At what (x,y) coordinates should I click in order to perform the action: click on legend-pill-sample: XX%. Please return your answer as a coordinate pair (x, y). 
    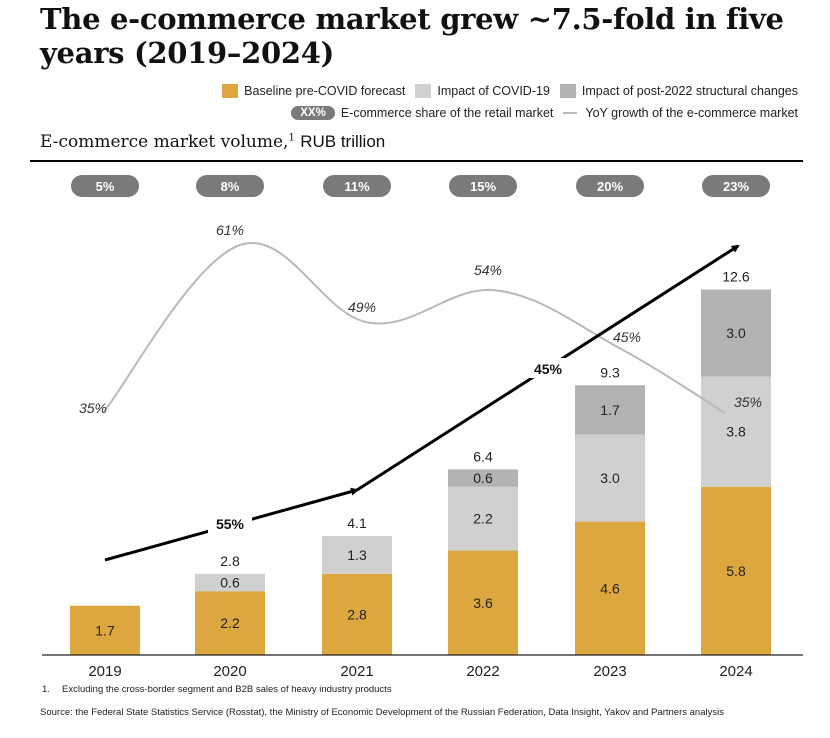
    Looking at the image, I should click on (313, 113).